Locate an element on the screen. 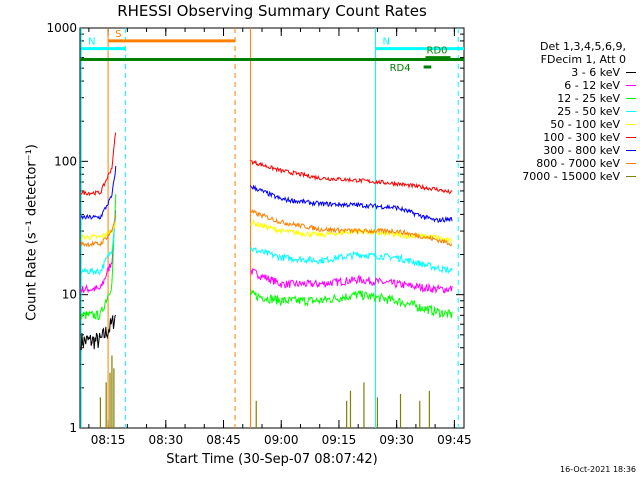 This screenshot has height=480, width=640. y-tick-label: 100 is located at coordinates (65, 161).